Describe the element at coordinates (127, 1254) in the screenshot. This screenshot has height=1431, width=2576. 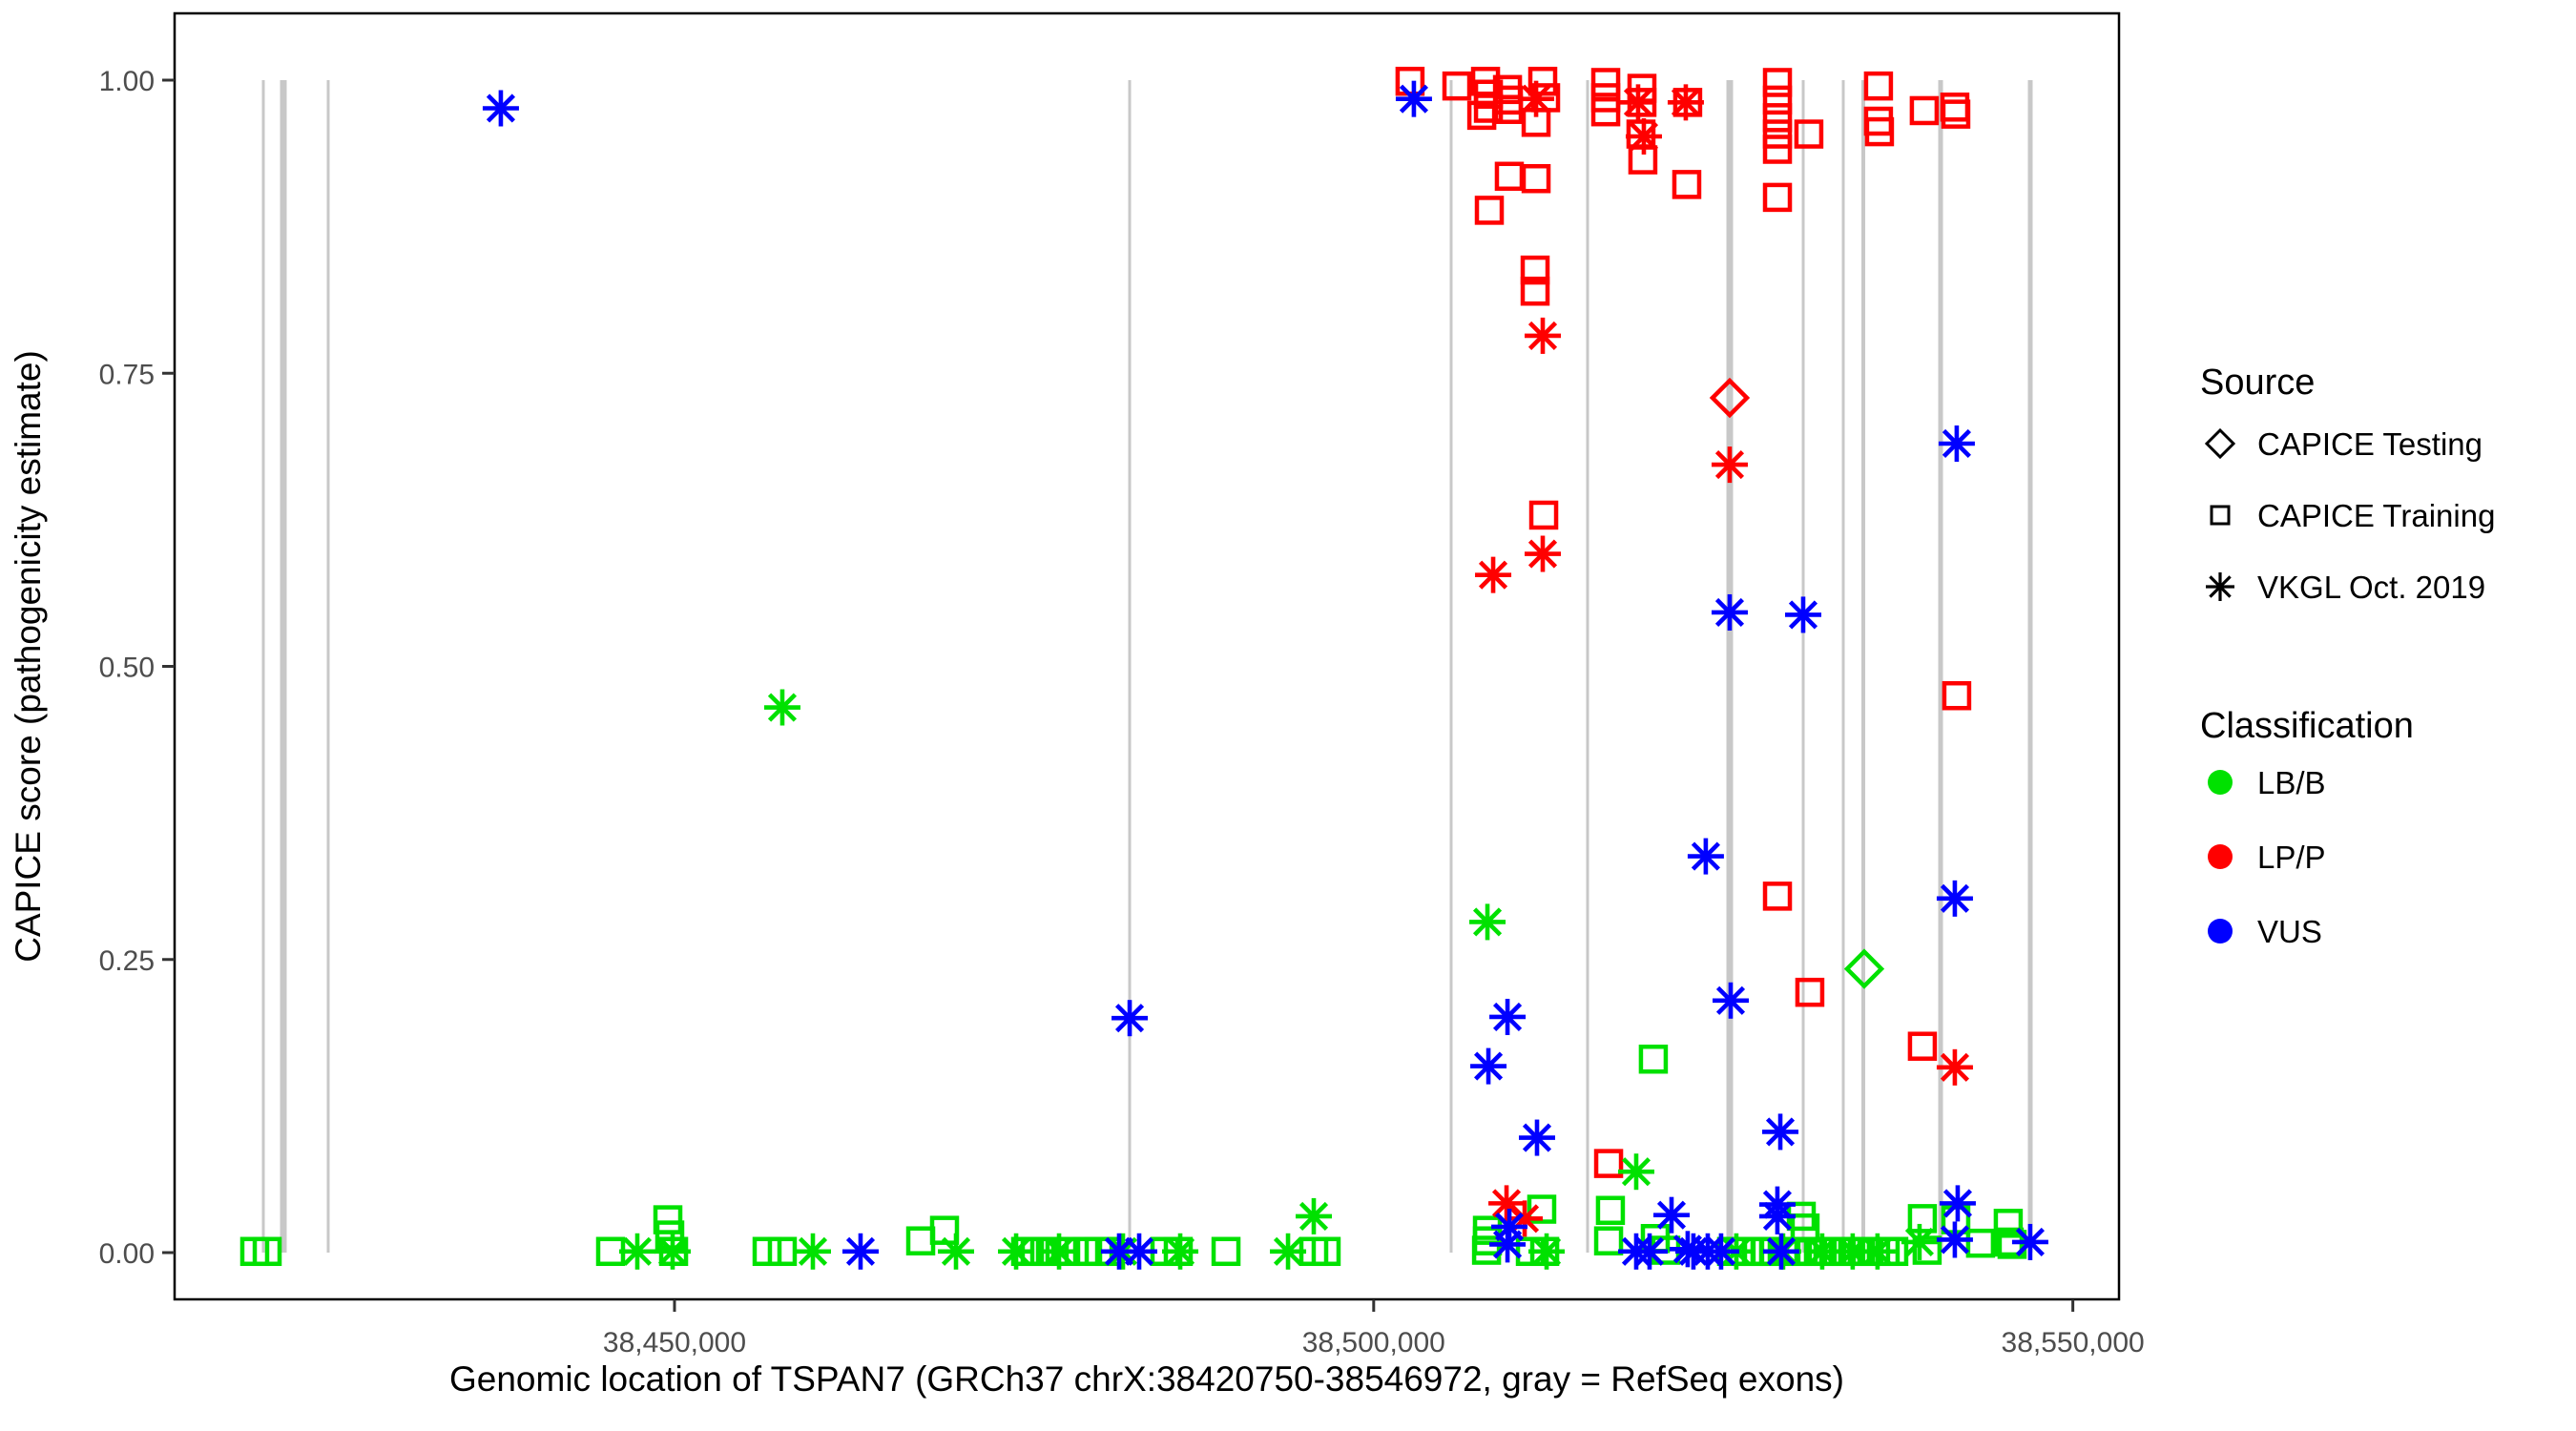
I see `y-tick-label: 0.00` at that location.